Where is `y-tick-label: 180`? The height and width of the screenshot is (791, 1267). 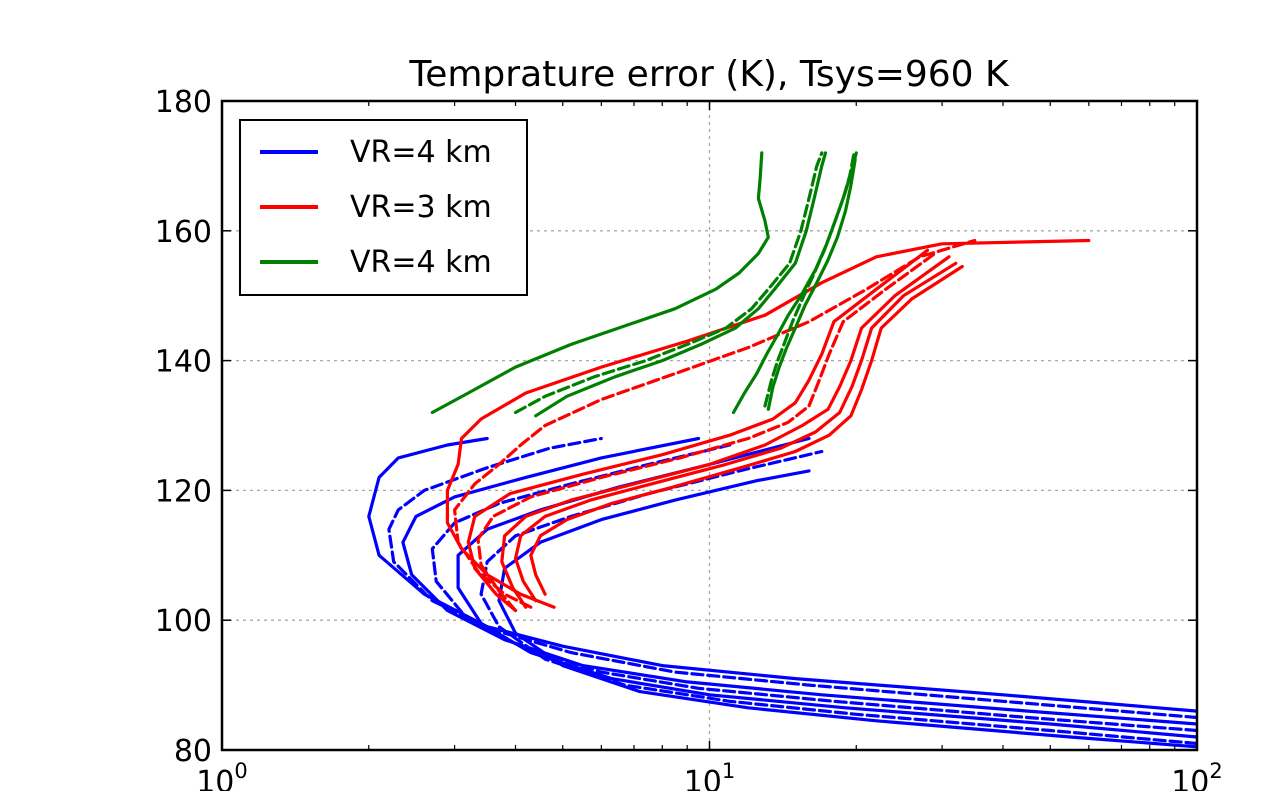 y-tick-label: 180 is located at coordinates (183, 102).